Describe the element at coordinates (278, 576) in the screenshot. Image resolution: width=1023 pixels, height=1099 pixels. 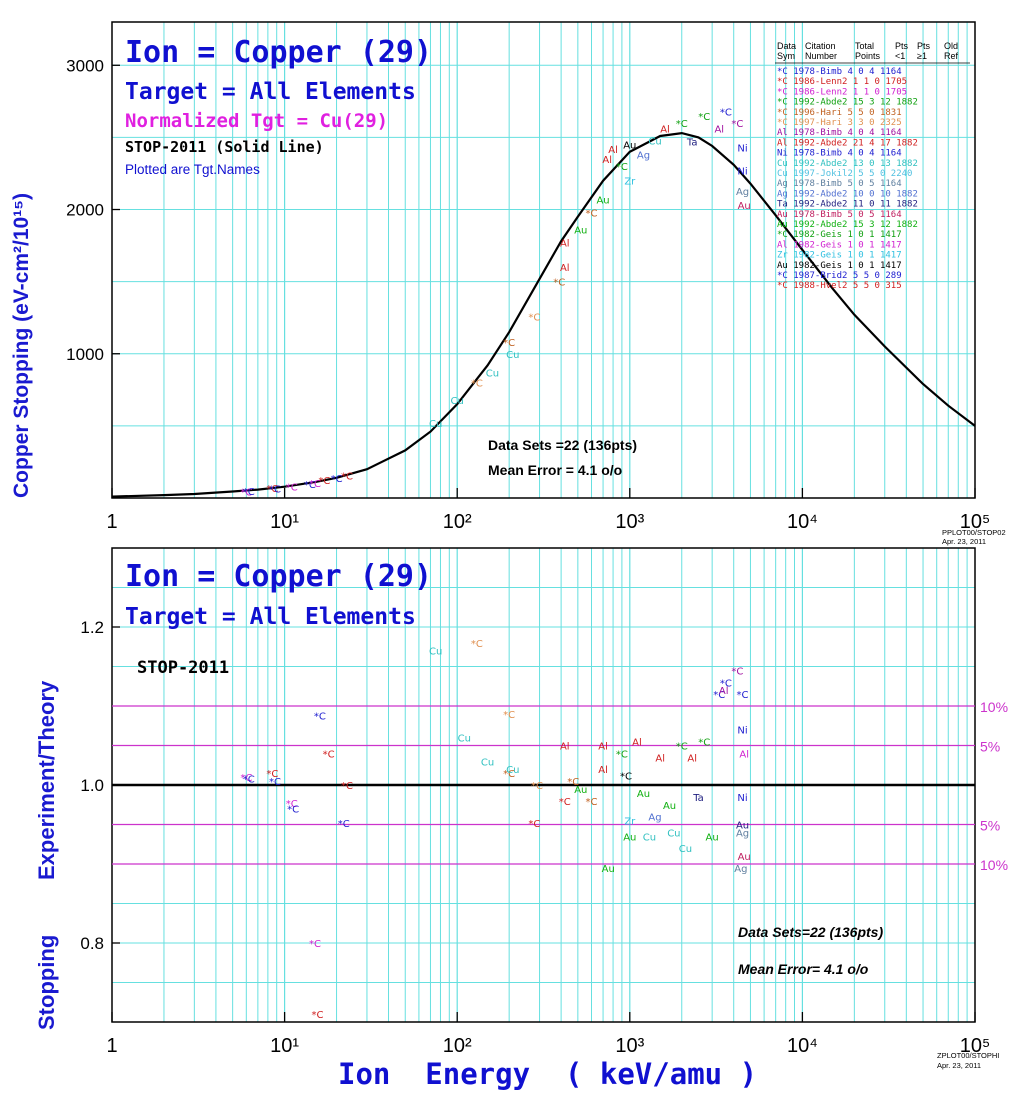
I see `bottom-title: Ion = Copper (29)` at that location.